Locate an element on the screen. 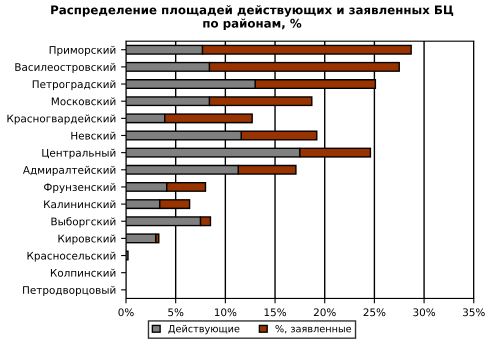 The width and height of the screenshot is (504, 343). x-tick-label: 0% is located at coordinates (126, 312).